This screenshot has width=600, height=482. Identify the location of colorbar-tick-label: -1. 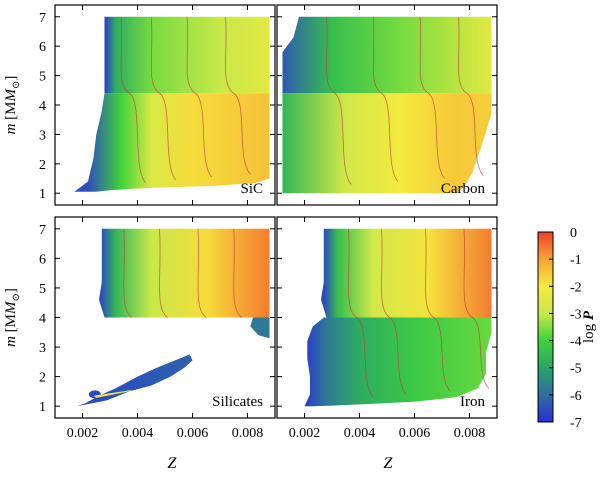
(576, 260).